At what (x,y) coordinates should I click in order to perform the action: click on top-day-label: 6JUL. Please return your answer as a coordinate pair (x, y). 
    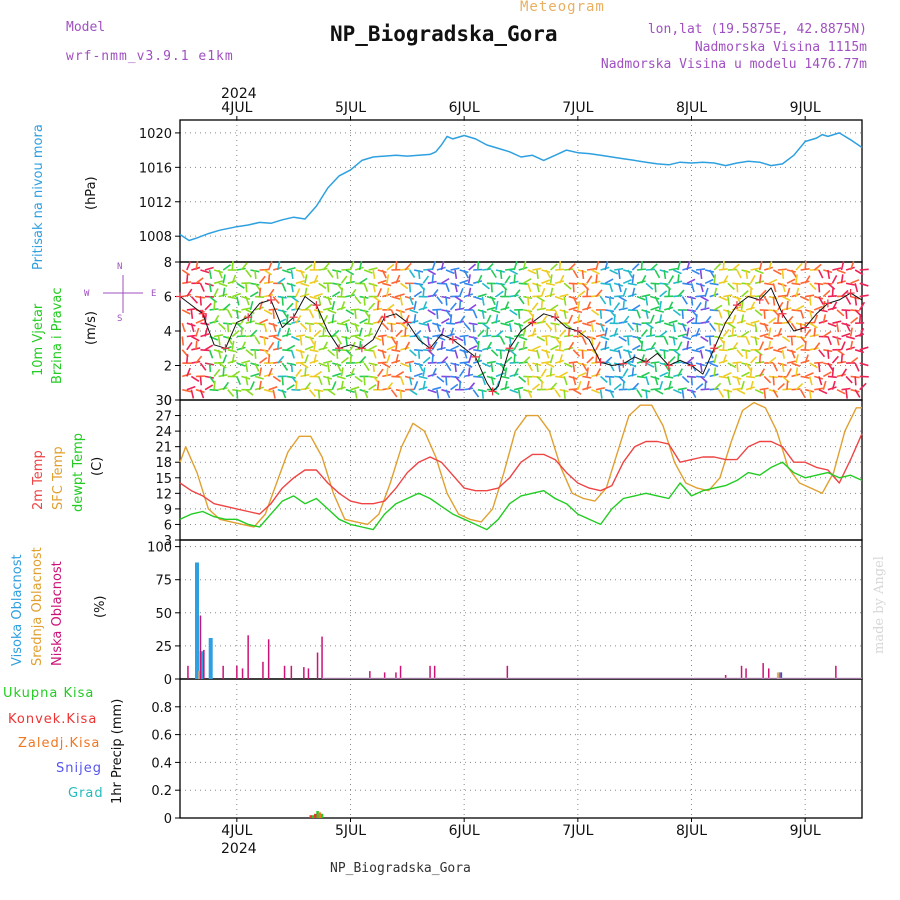
    Looking at the image, I should click on (464, 108).